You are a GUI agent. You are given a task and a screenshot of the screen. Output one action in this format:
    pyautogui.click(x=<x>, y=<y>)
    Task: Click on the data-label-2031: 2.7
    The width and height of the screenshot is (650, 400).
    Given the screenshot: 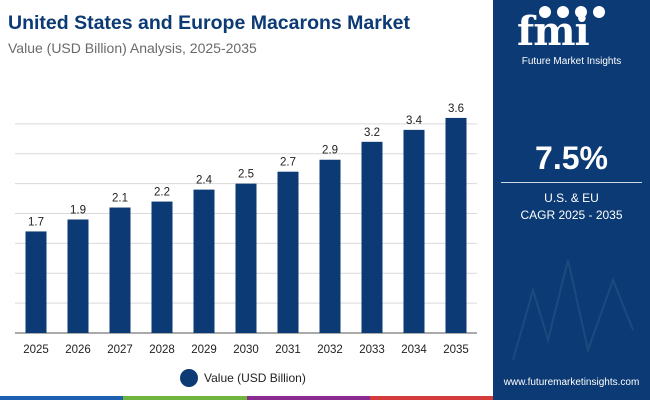 What is the action you would take?
    pyautogui.click(x=288, y=163)
    